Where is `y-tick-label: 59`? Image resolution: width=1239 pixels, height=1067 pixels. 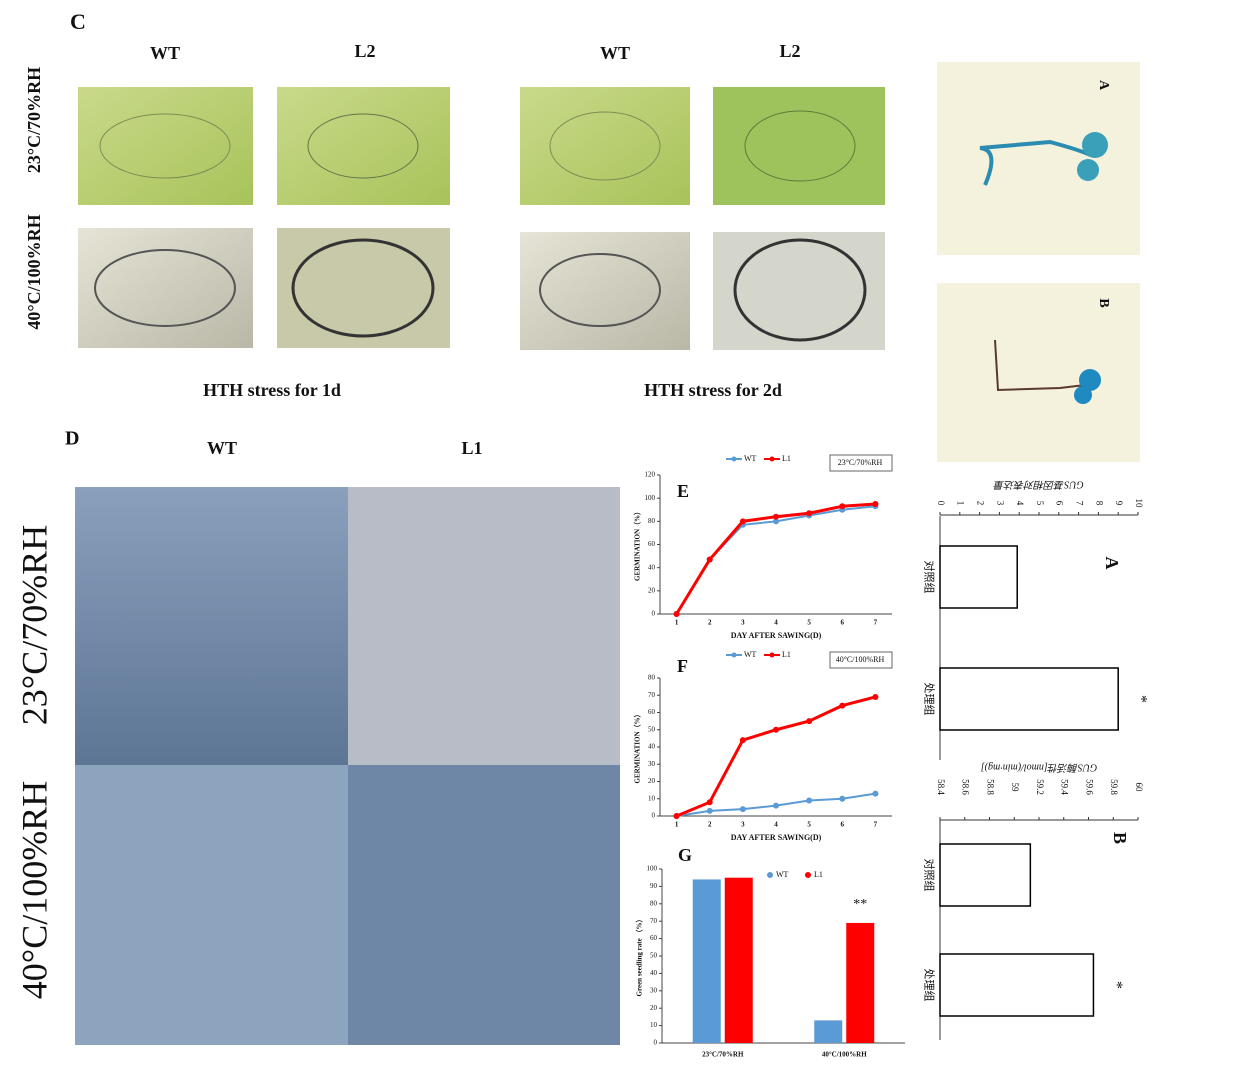
y-tick-label: 59 is located at coordinates (1015, 788).